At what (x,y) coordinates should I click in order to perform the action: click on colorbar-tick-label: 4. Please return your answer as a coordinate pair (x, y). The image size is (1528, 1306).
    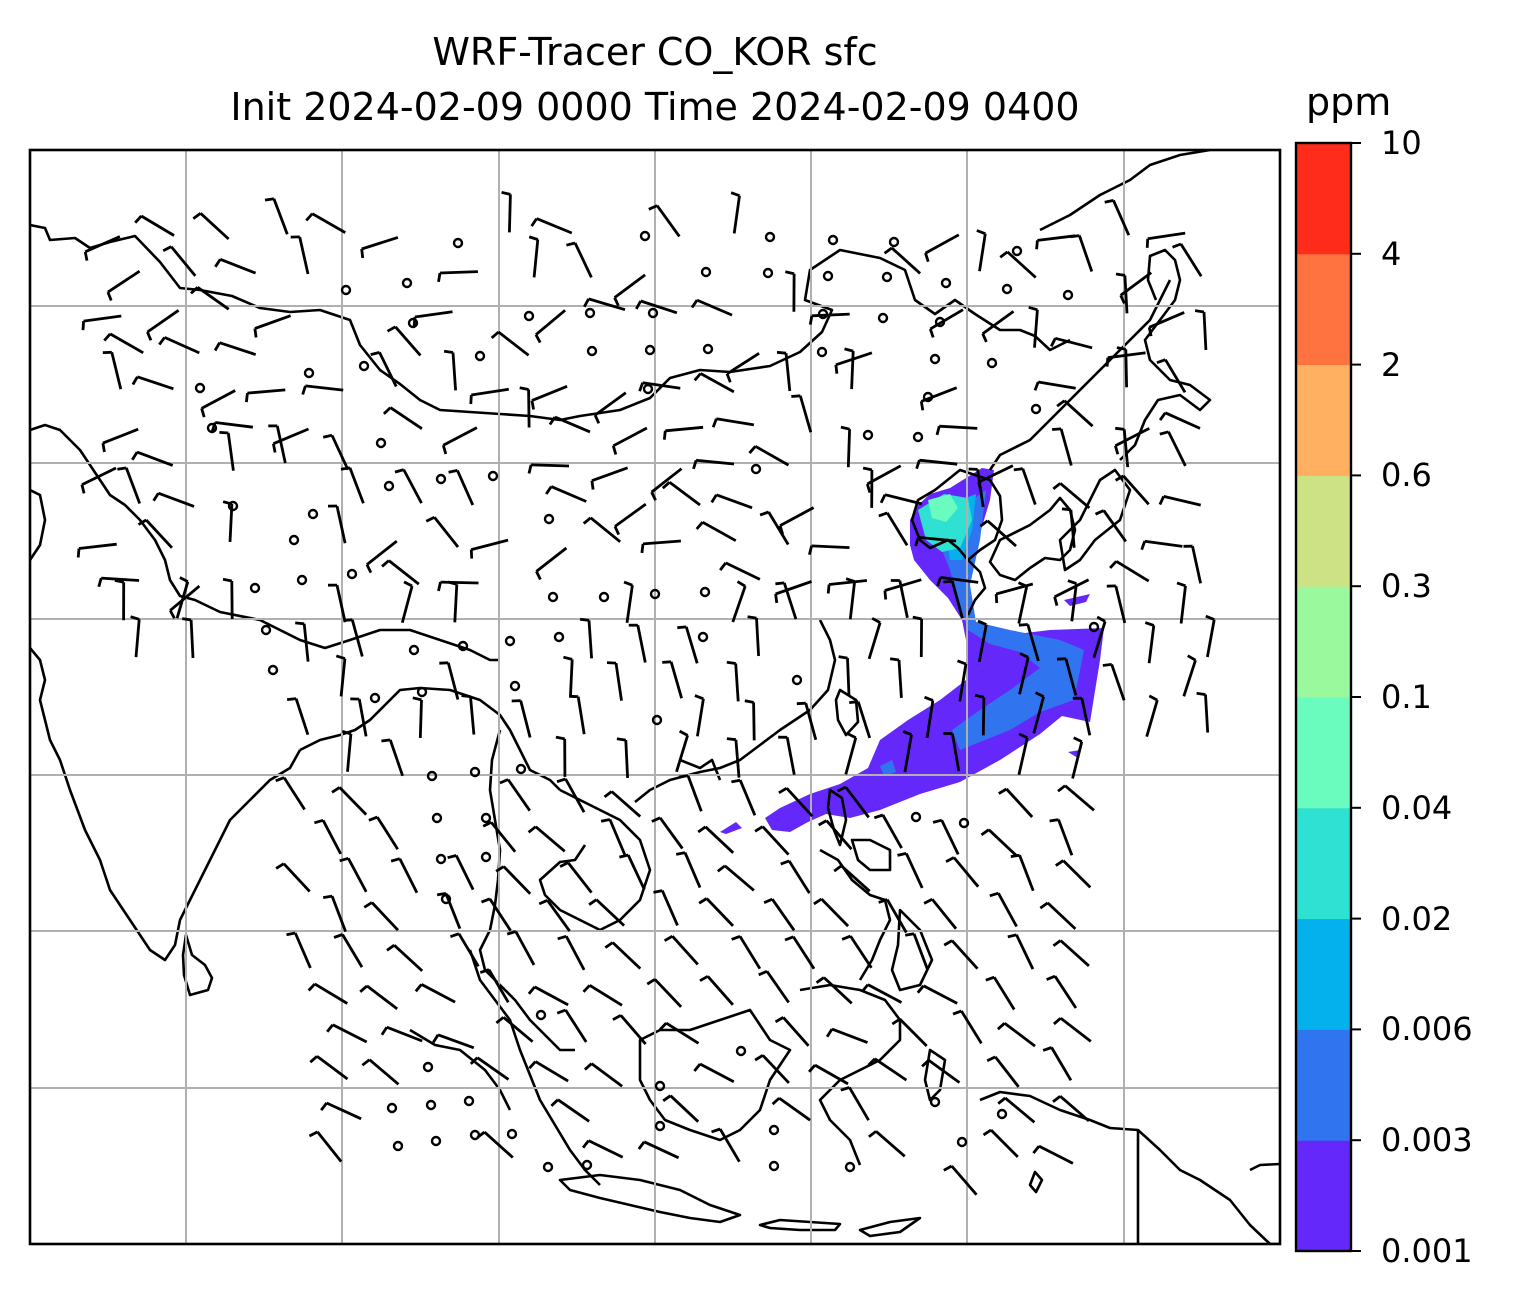
    Looking at the image, I should click on (1391, 253).